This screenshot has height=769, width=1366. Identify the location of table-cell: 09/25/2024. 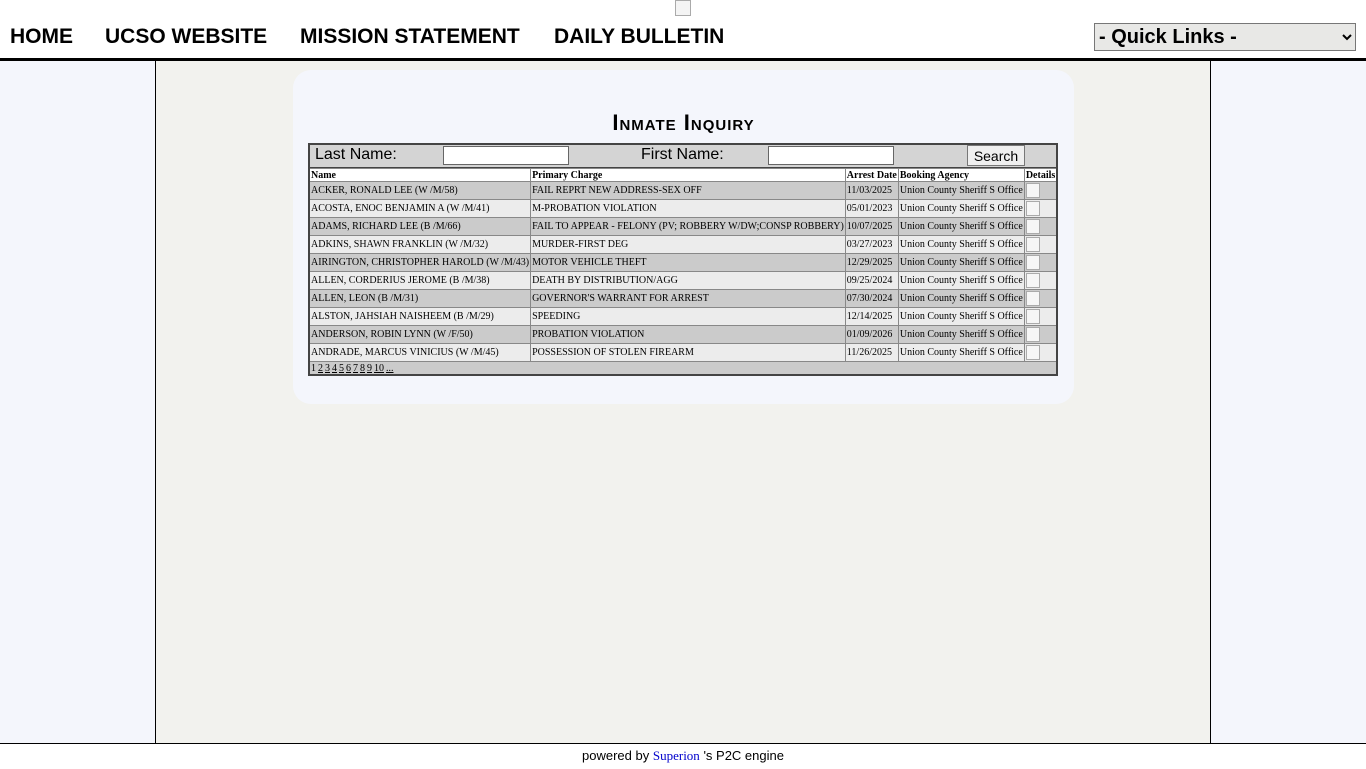
(871, 280).